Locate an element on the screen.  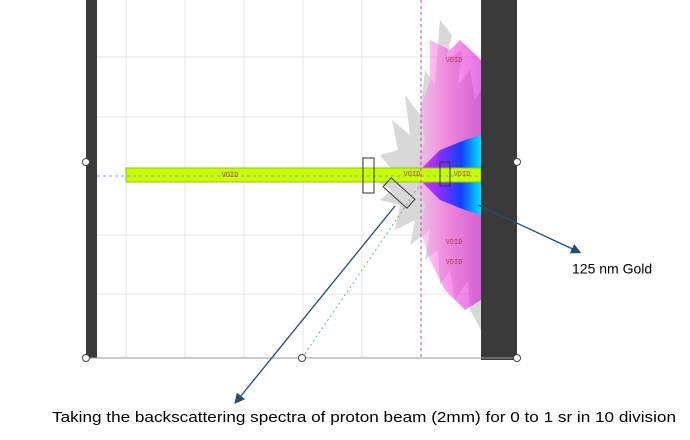
proton-beam is located at coordinates (303, 175).